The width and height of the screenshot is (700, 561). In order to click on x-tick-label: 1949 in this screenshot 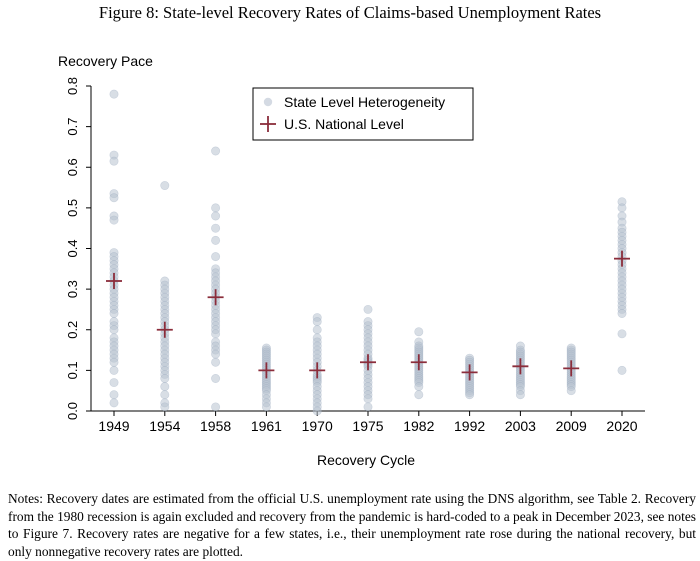, I will do `click(113, 426)`.